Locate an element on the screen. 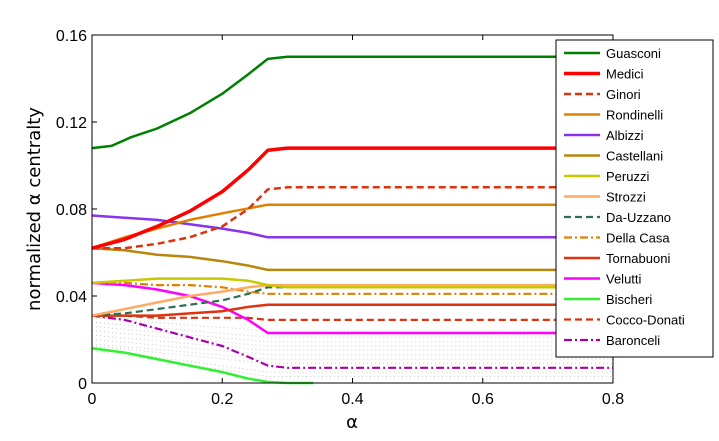 The width and height of the screenshot is (719, 441). background-lines-group is located at coordinates (352, 347).